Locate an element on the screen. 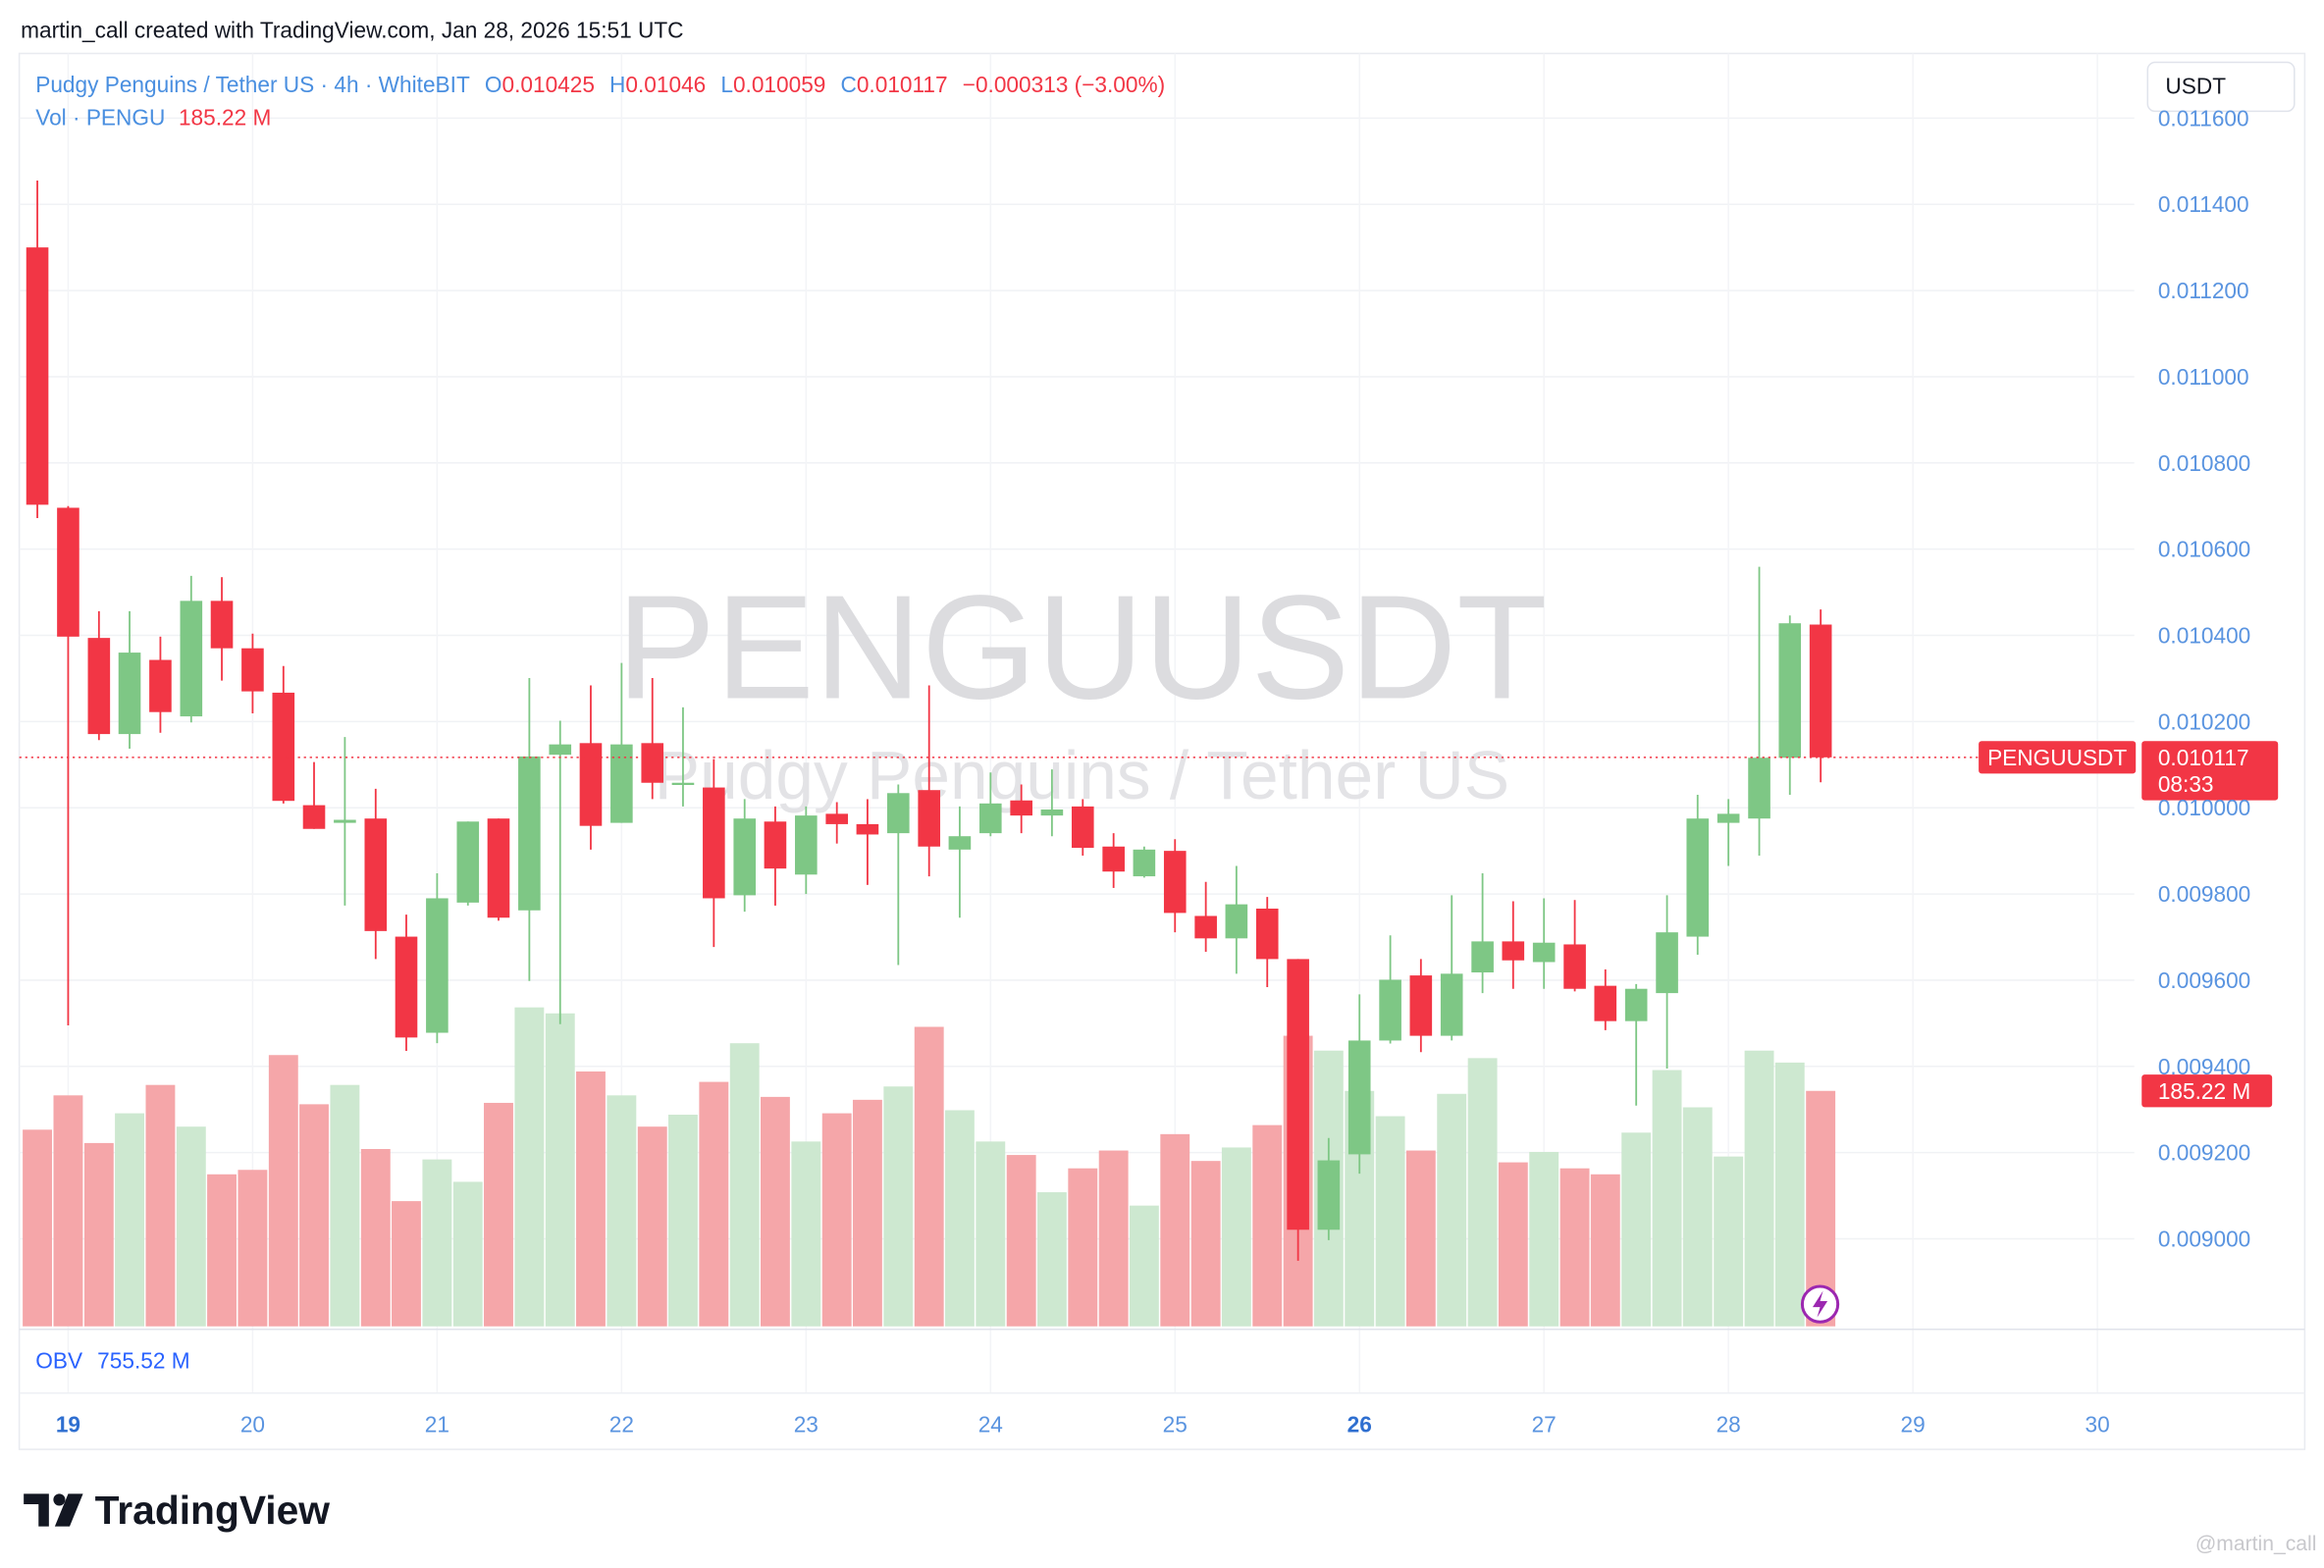  obv-legend: OBV 755.52 M is located at coordinates (112, 1360).